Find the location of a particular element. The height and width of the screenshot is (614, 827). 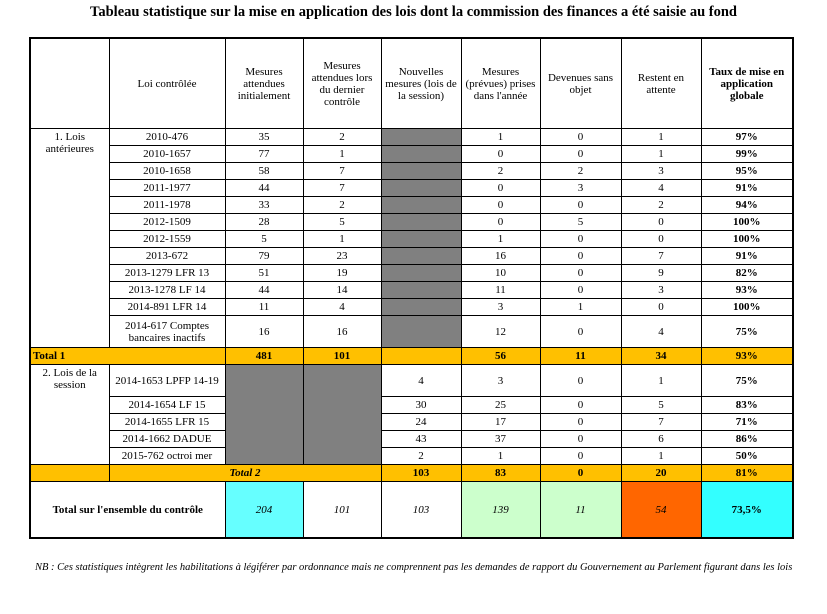

mesures-dernier-value: 14 is located at coordinates (342, 290).